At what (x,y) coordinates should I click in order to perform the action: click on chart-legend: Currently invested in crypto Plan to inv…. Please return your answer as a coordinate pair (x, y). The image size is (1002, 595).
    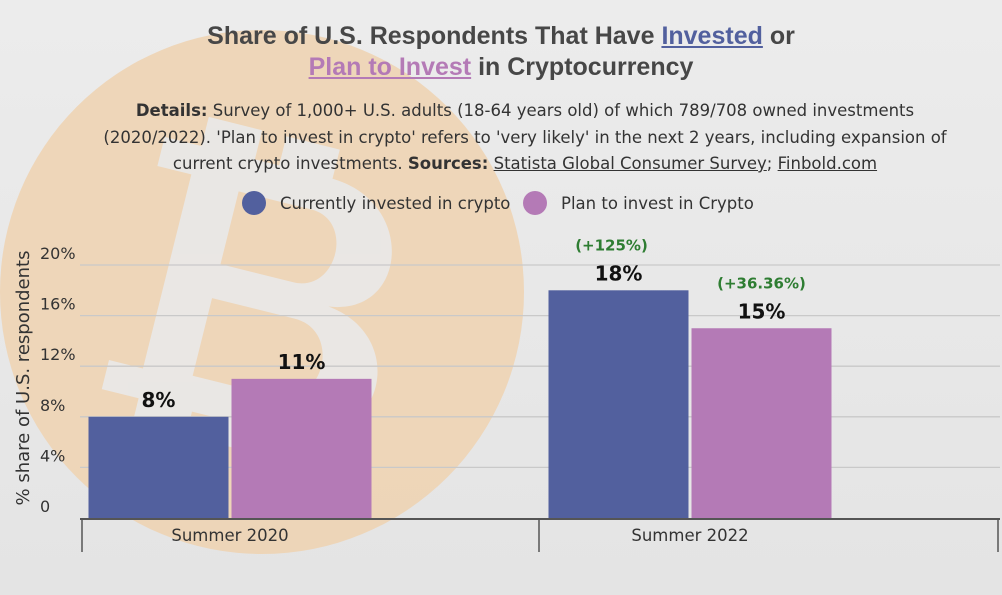
    Looking at the image, I should click on (501, 203).